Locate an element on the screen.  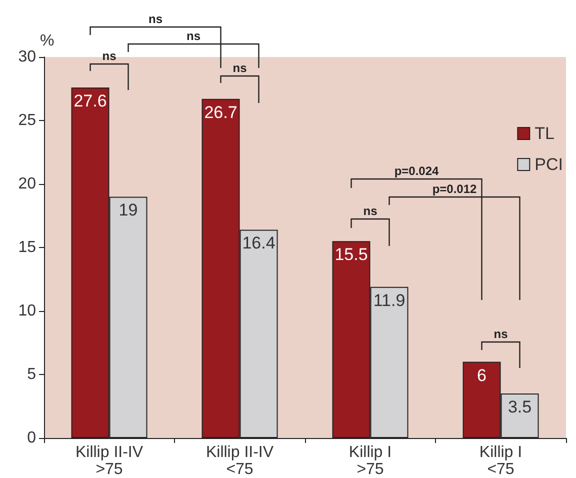
x-tick-label: Killip I <75 is located at coordinates (500, 461).